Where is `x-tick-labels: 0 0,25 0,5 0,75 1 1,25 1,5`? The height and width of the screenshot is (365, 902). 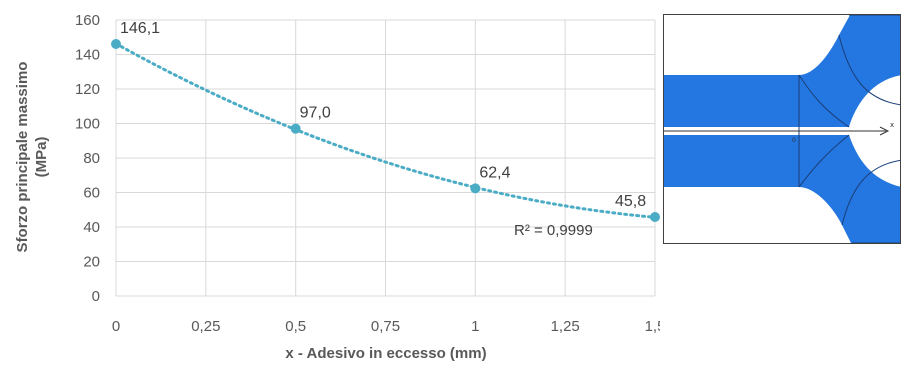
x-tick-labels: 0 0,25 0,5 0,75 1 1,25 1,5 is located at coordinates (386, 326).